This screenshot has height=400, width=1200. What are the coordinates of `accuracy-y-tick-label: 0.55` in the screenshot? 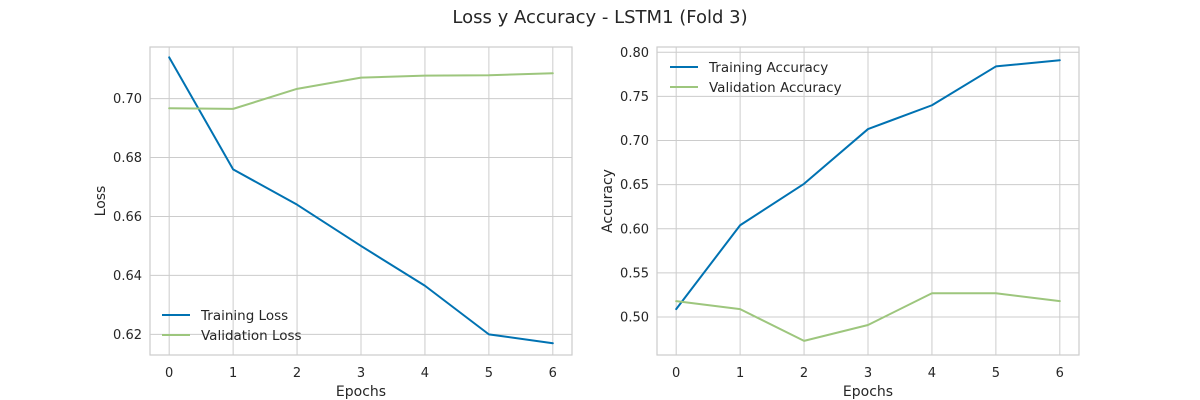 It's located at (634, 273).